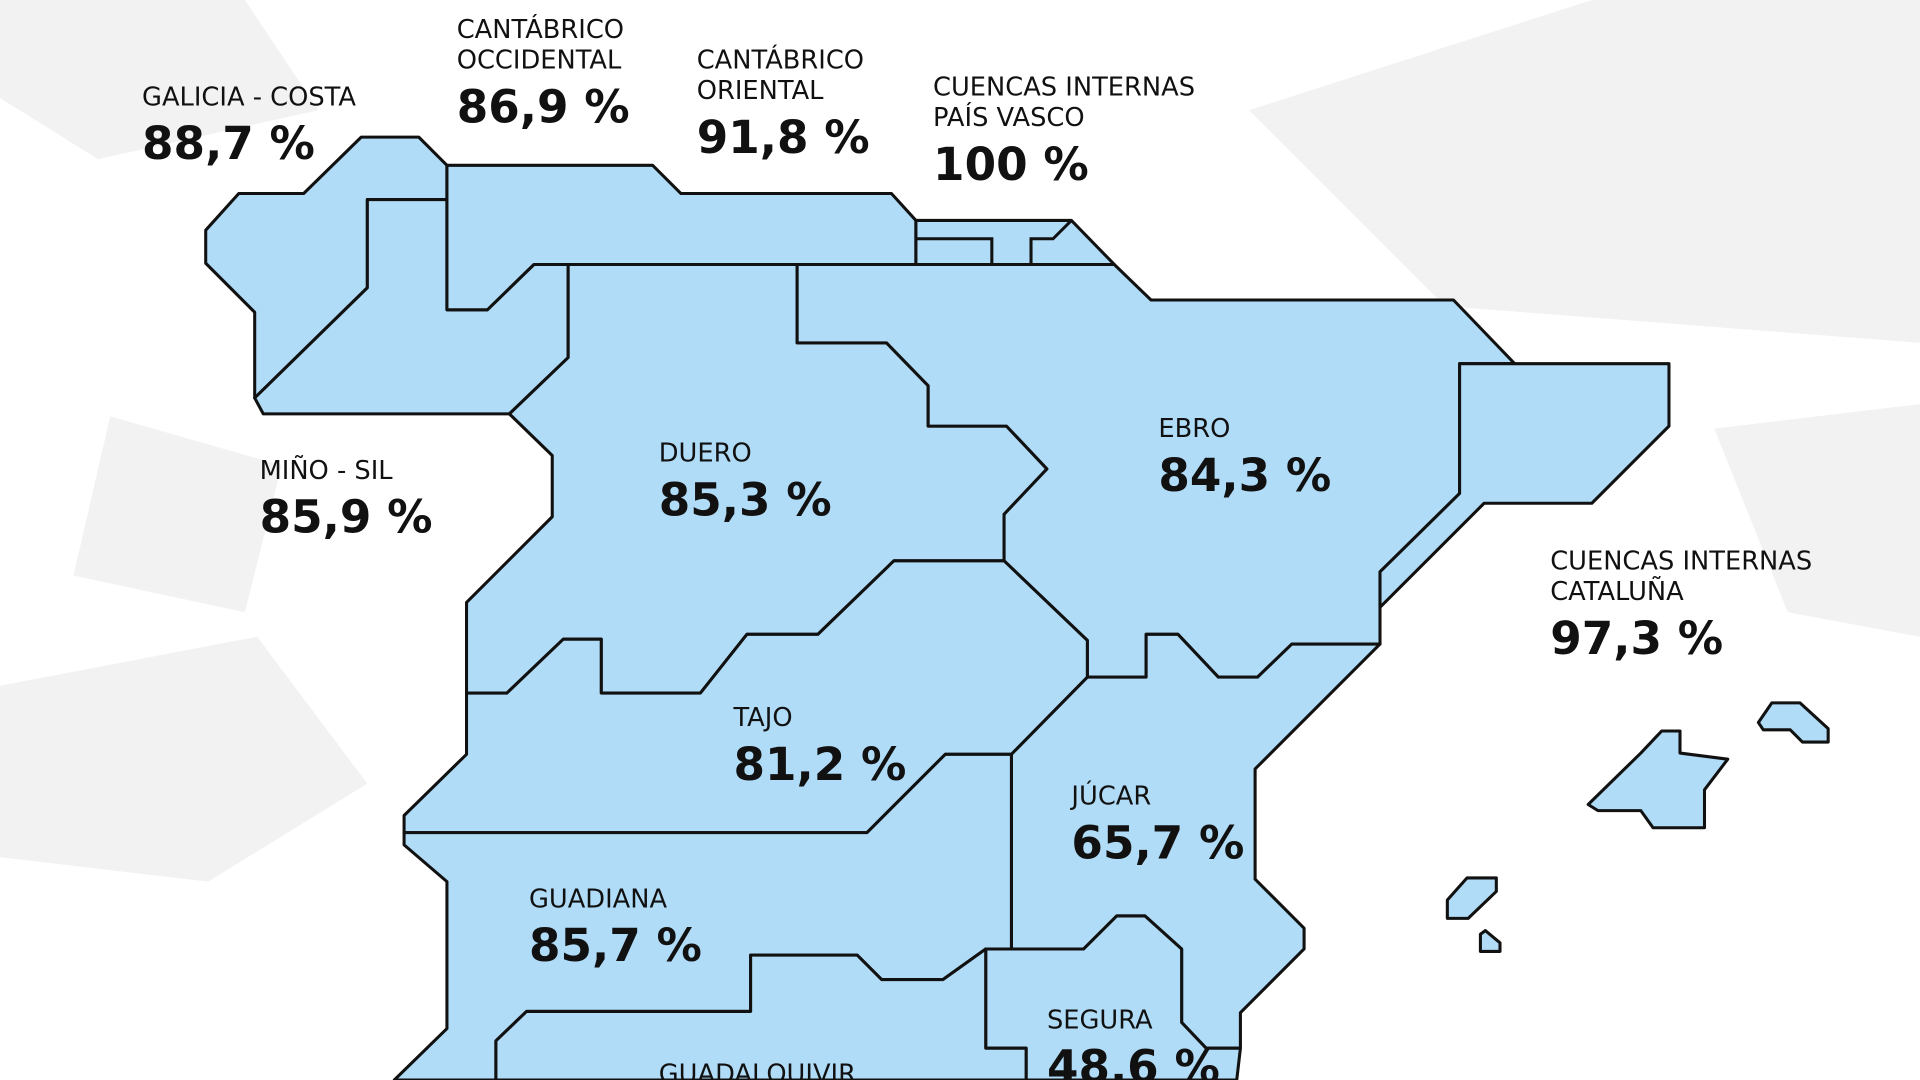 Image resolution: width=1920 pixels, height=1080 pixels. What do you see at coordinates (760, 91) in the screenshot?
I see `region-name: ORIENTAL` at bounding box center [760, 91].